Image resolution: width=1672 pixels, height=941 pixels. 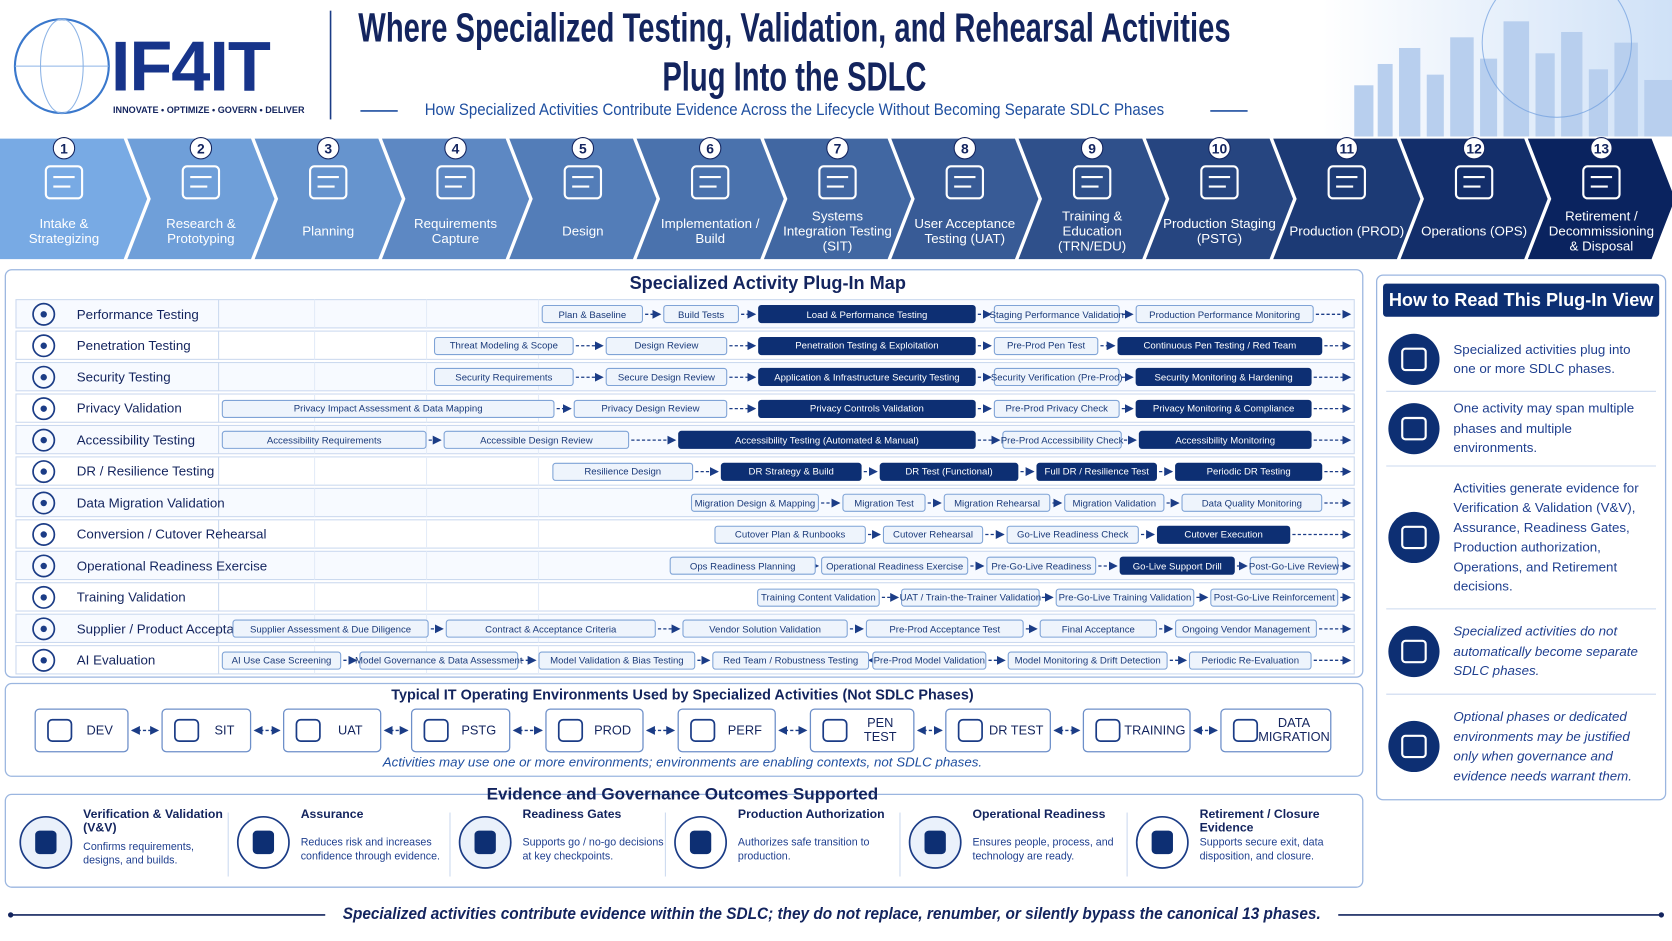 I want to click on activity: Model Governance & Data Assessment, so click(x=439, y=660).